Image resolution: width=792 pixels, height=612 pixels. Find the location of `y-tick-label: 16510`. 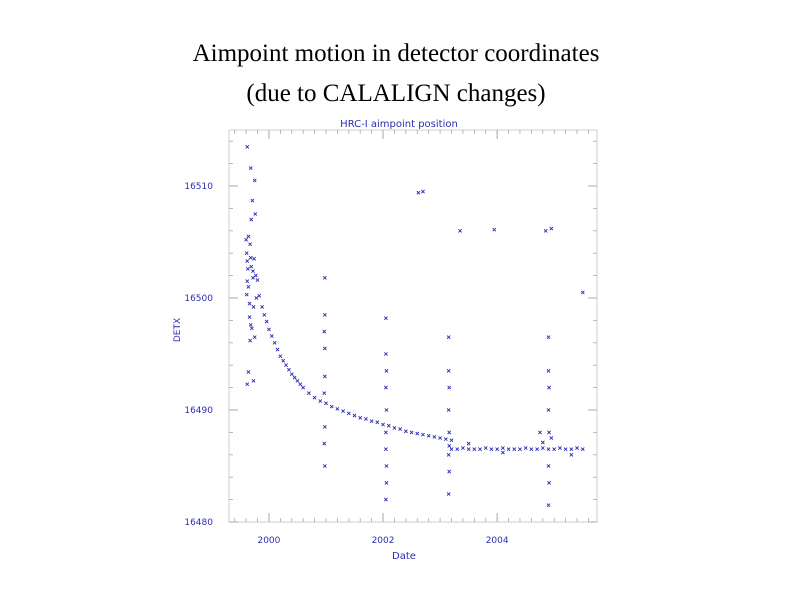

y-tick-label: 16510 is located at coordinates (198, 187).